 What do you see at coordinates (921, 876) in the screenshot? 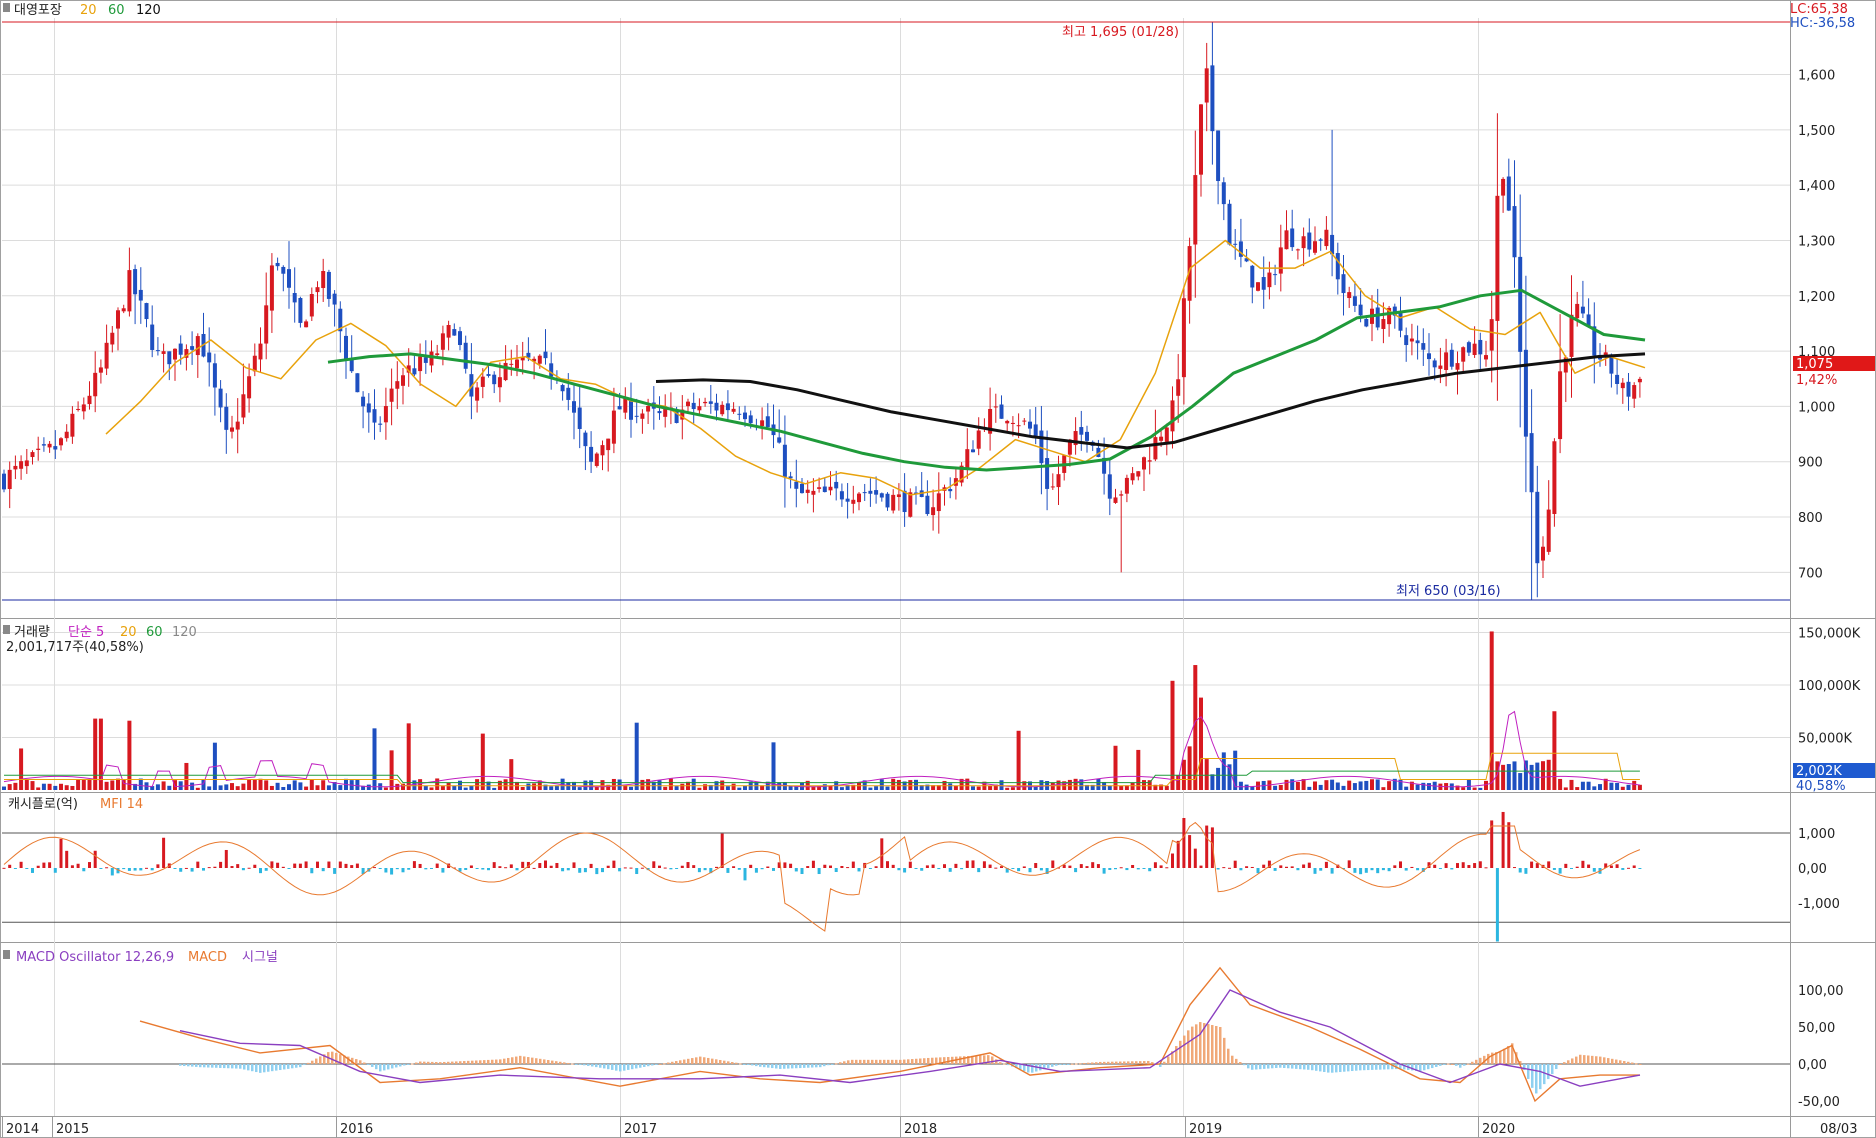
I see `cashflow-panel: -1,000 0,00 1,000` at bounding box center [921, 876].